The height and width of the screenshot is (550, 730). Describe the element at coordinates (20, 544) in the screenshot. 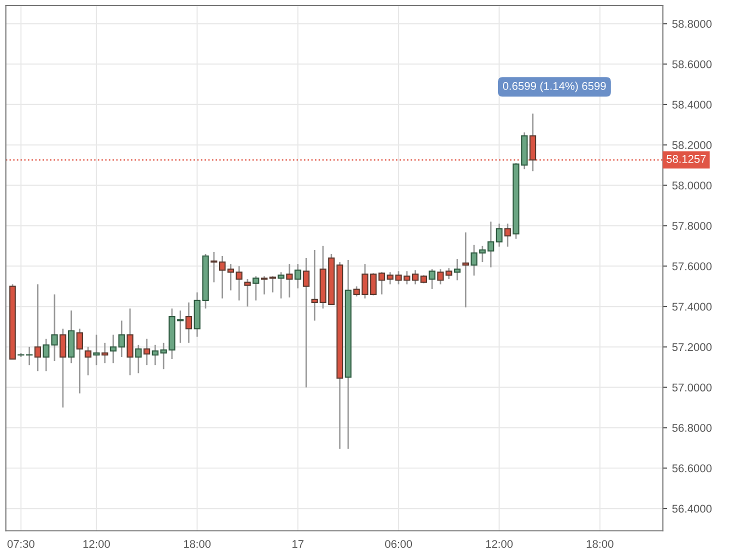

I see `x-tick-label: 07:30` at that location.